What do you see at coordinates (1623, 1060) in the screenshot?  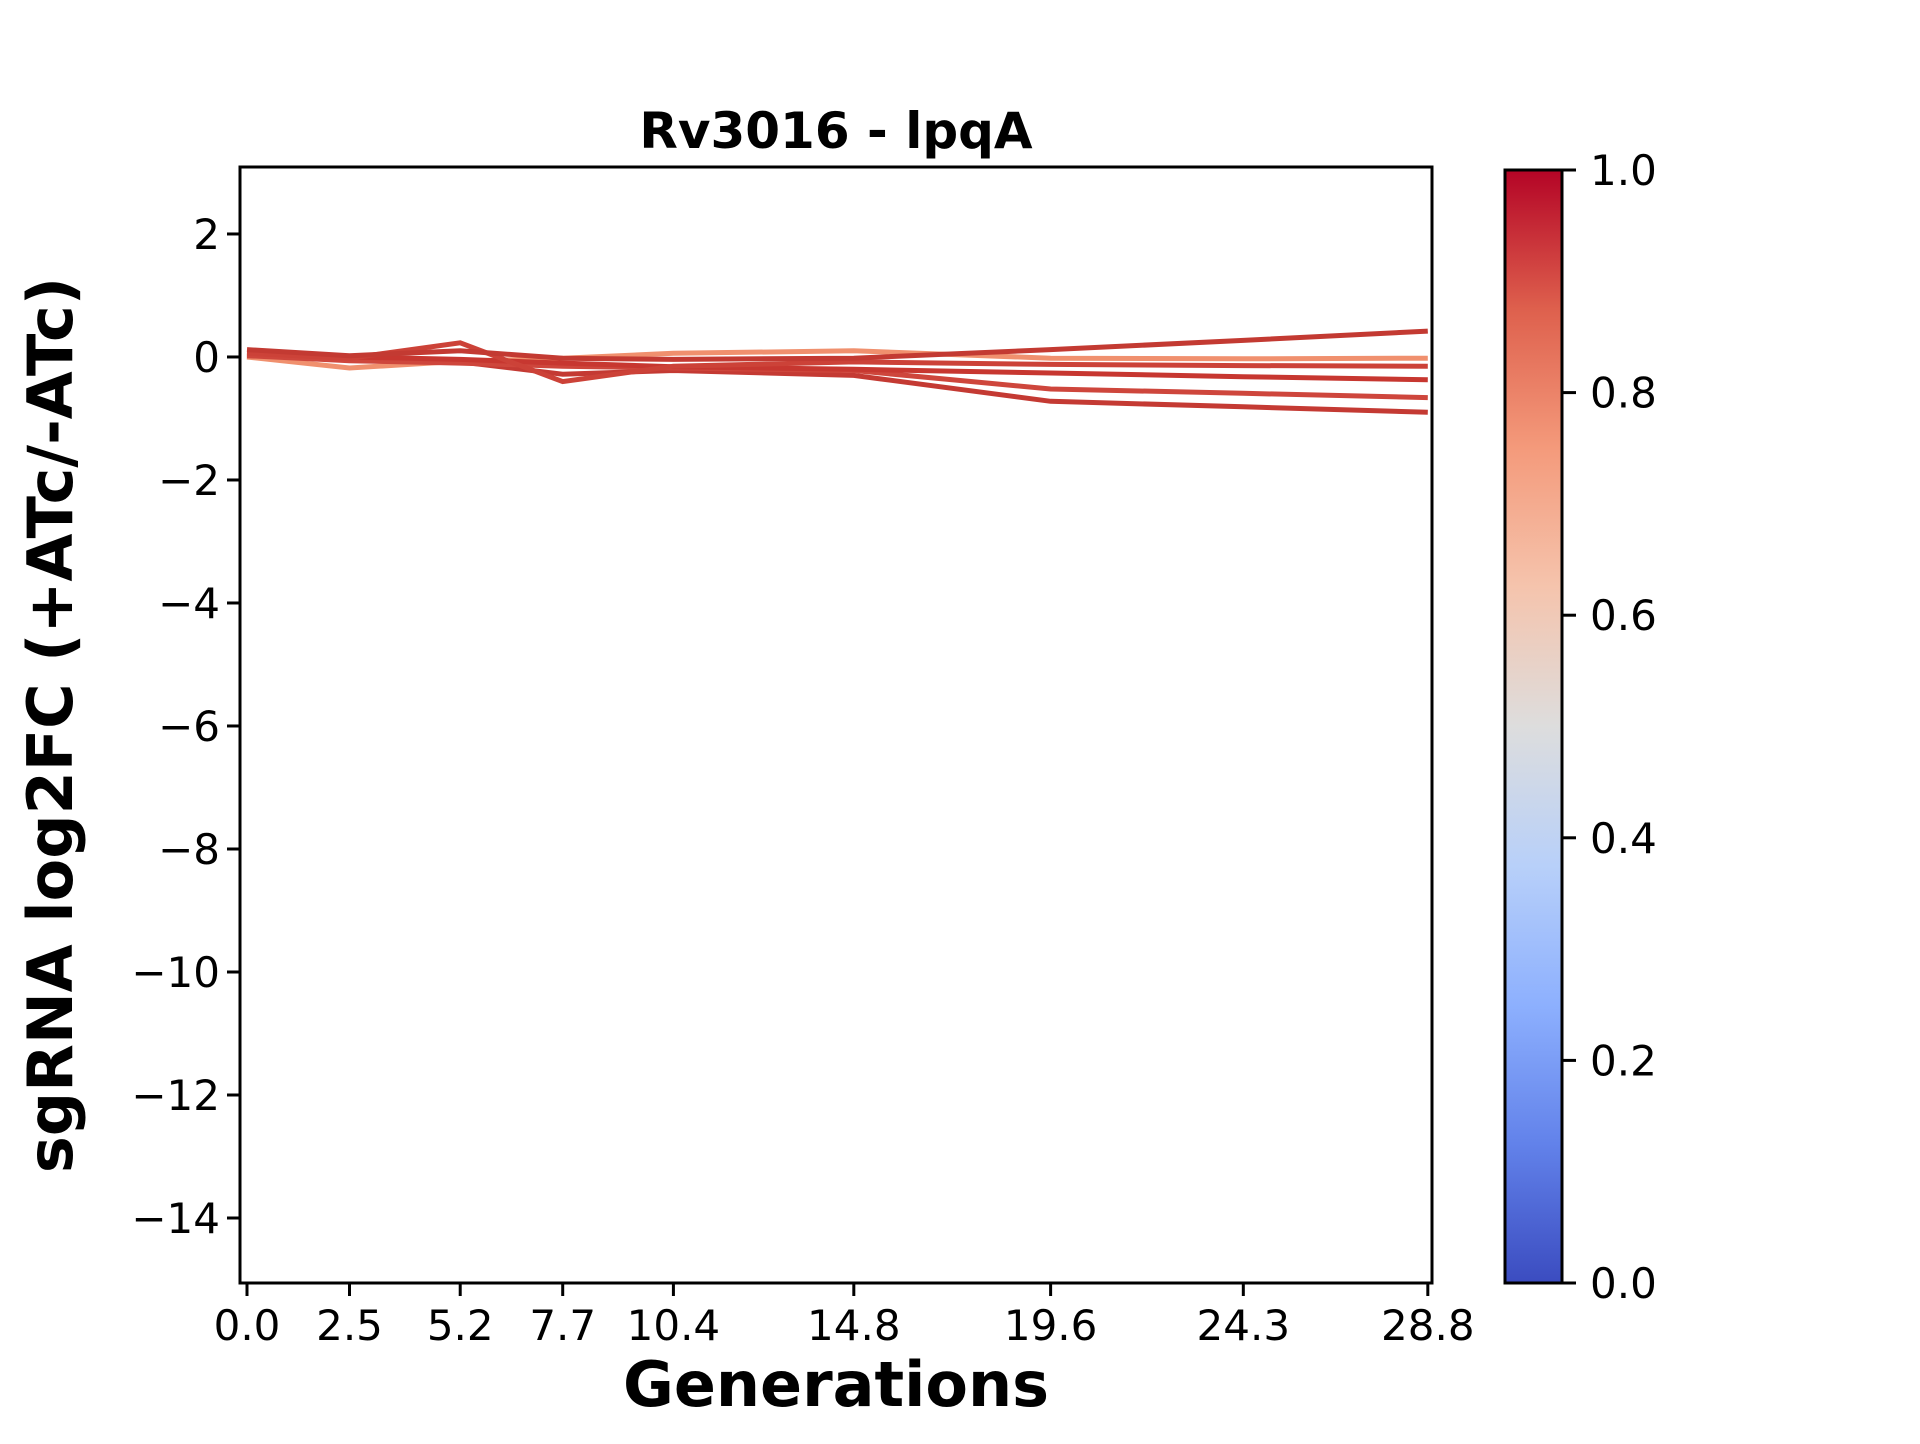 I see `colorbar-tick-label: 0.2` at bounding box center [1623, 1060].